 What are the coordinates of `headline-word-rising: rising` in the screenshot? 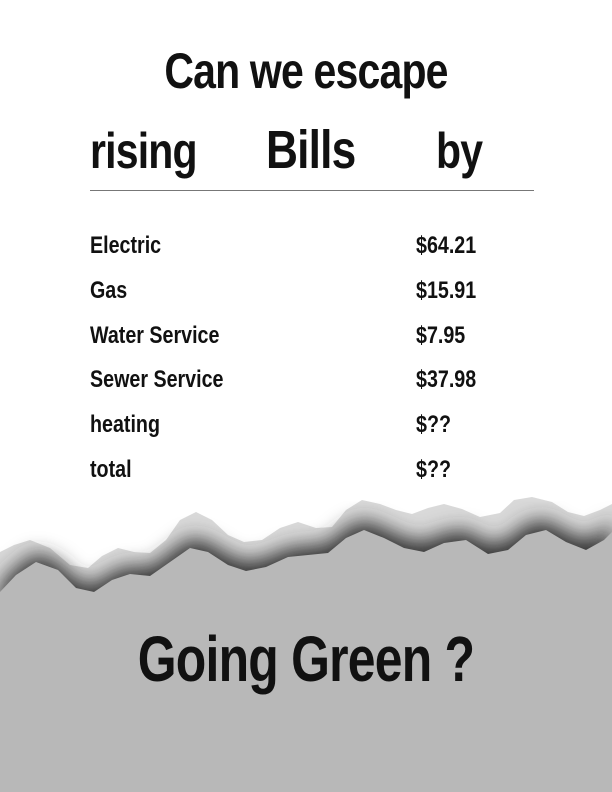 It's located at (144, 151).